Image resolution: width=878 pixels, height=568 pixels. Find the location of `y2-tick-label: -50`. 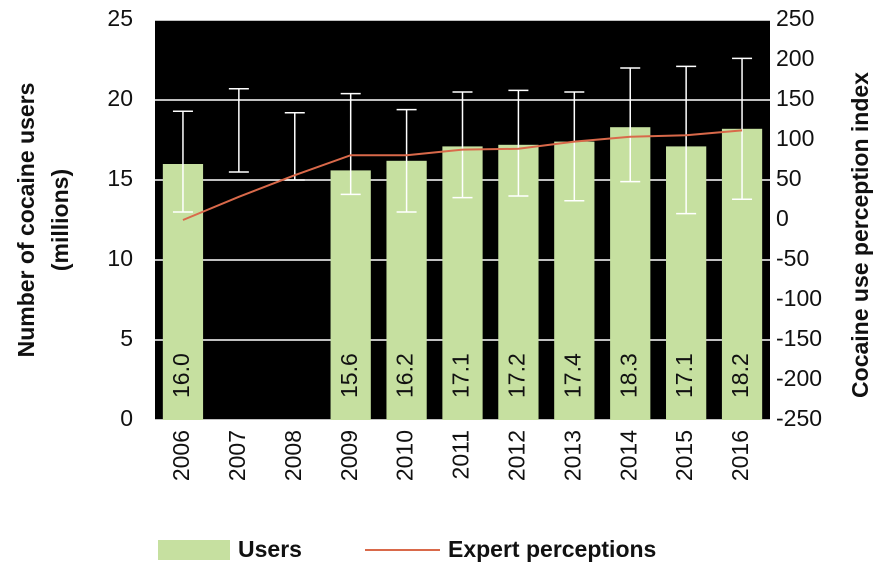

y2-tick-label: -50 is located at coordinates (792, 258).